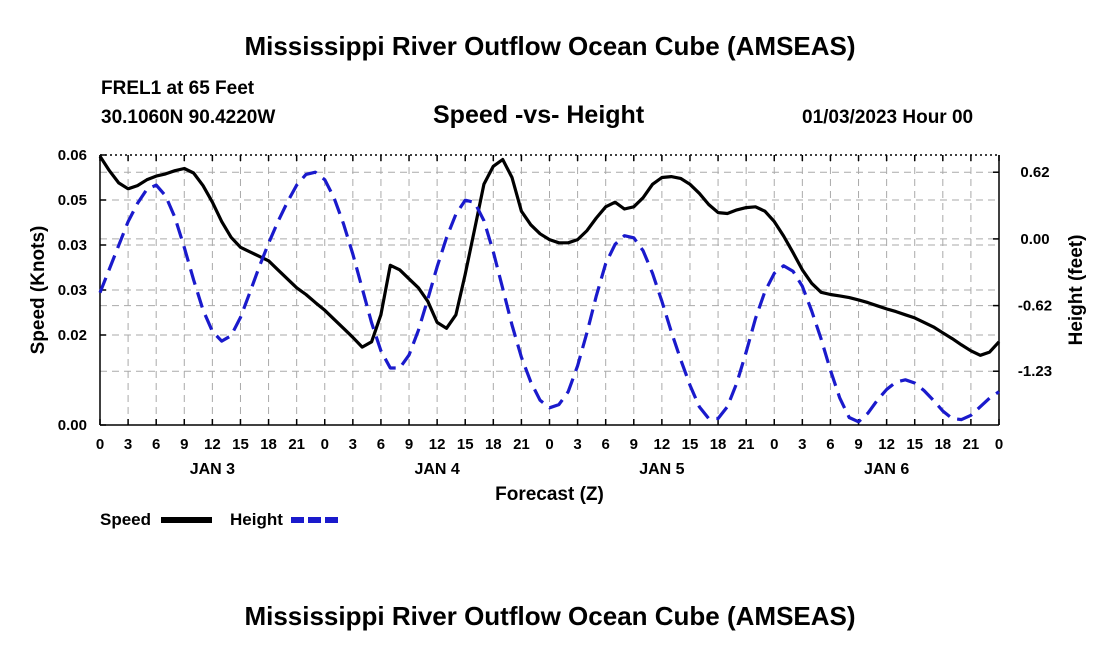 This screenshot has height=650, width=1100. Describe the element at coordinates (1076, 290) in the screenshot. I see `y2-axis-title: Height (feet)` at that location.